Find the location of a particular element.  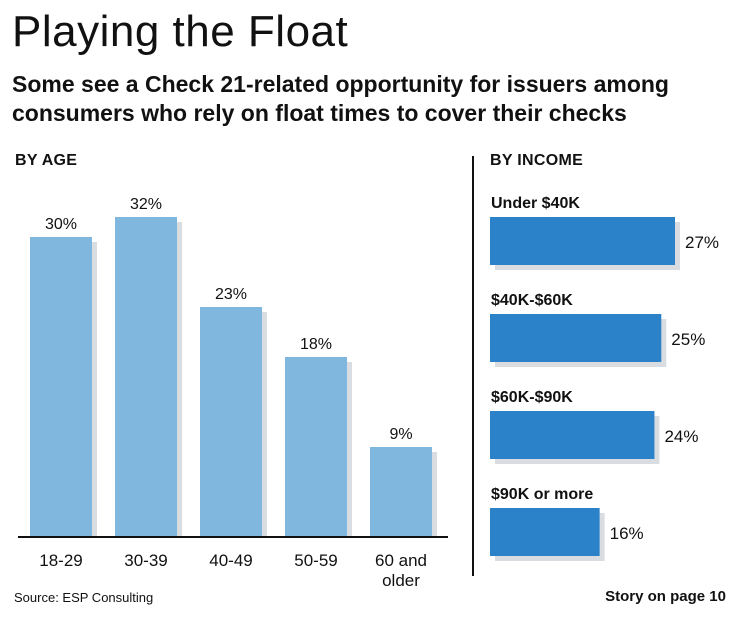

income-bar-value-label: 27% is located at coordinates (702, 242).